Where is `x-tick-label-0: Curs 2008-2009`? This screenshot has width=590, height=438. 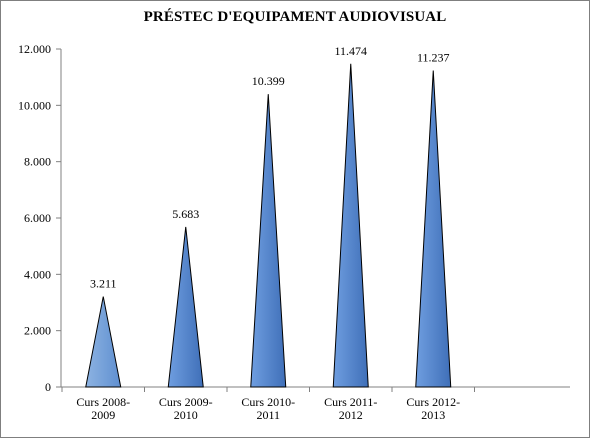 x-tick-label-0: Curs 2008-2009 is located at coordinates (103, 408).